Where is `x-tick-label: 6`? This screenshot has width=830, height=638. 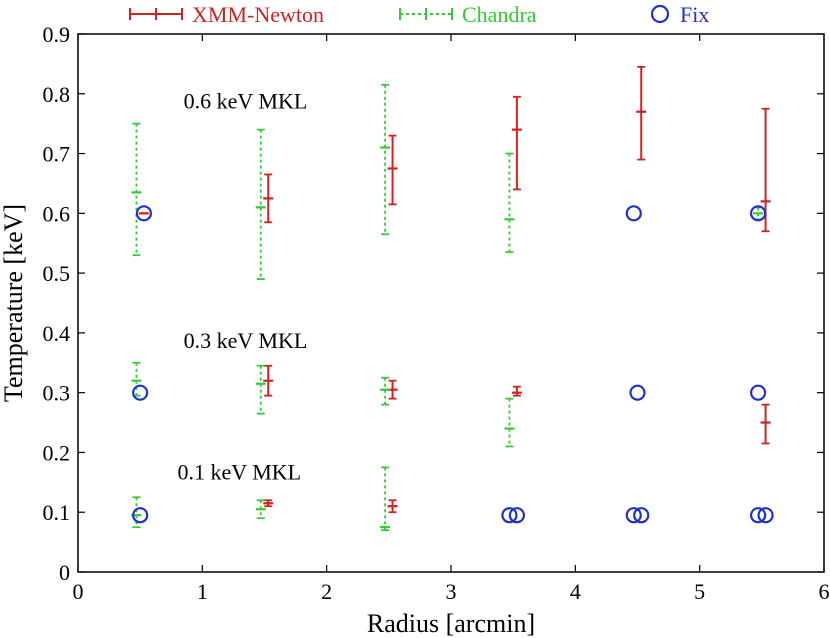 x-tick-label: 6 is located at coordinates (824, 591).